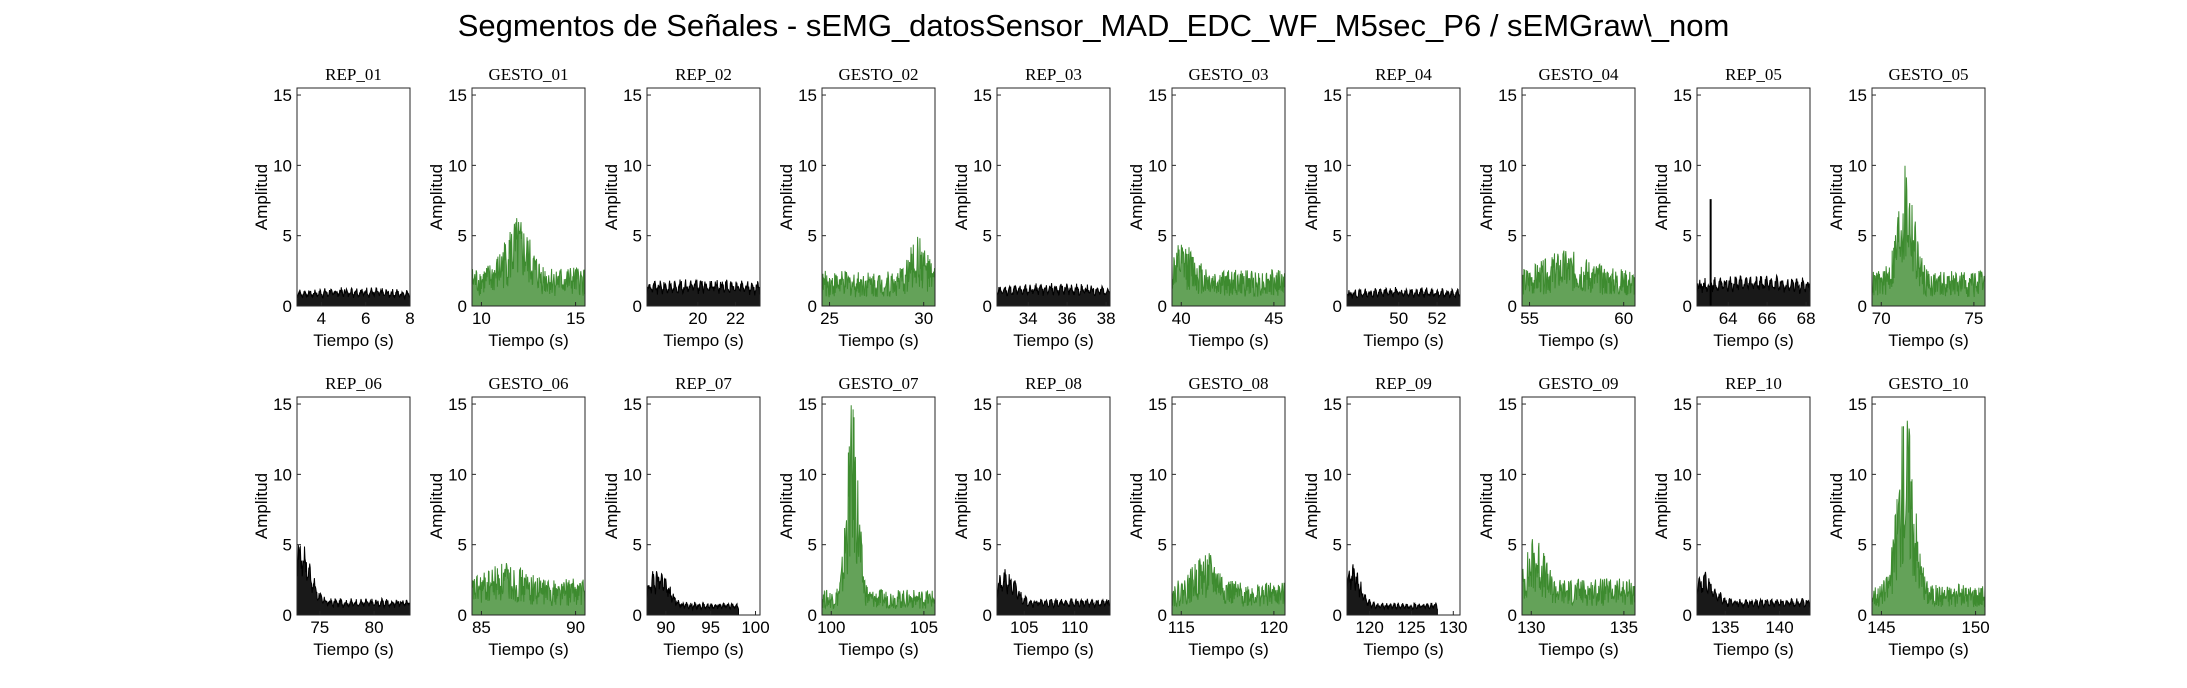  Describe the element at coordinates (1034, 207) in the screenshot. I see `subplot-rep-03: 0 5 10 15 34 36 38 REP_03 Tiempo (s) Amplitud` at that location.